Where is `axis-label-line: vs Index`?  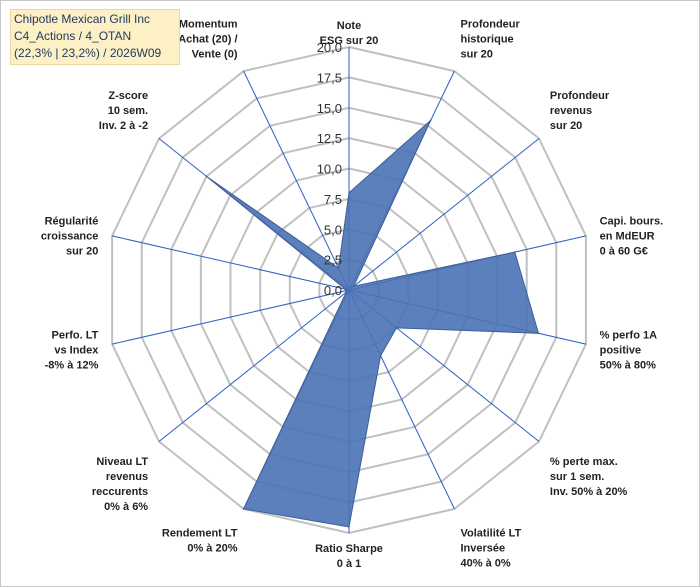
axis-label-line: vs Index is located at coordinates (76, 351).